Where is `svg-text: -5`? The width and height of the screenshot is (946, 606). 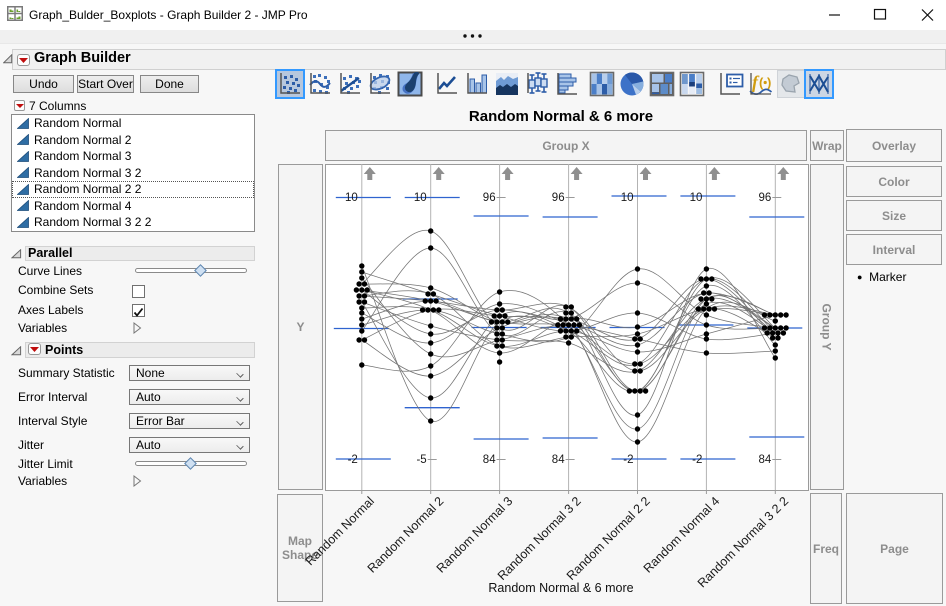 svg-text: -5 is located at coordinates (421, 460).